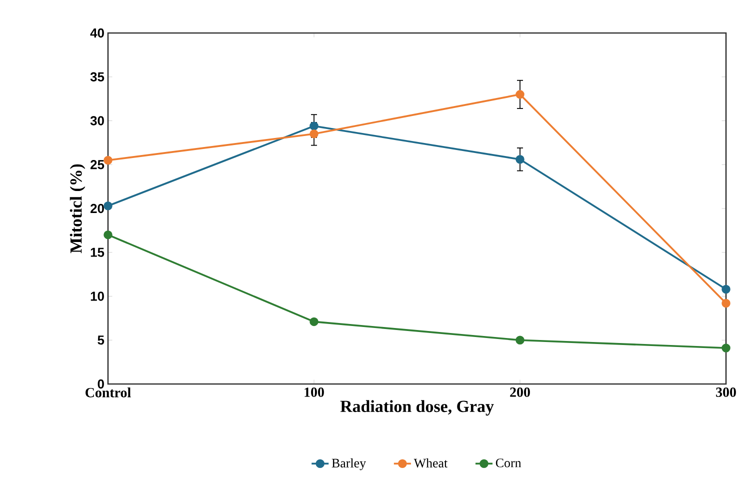 The image size is (746, 489). Describe the element at coordinates (78, 209) in the screenshot. I see `y-axis-title: Mitoticl (%)` at that location.